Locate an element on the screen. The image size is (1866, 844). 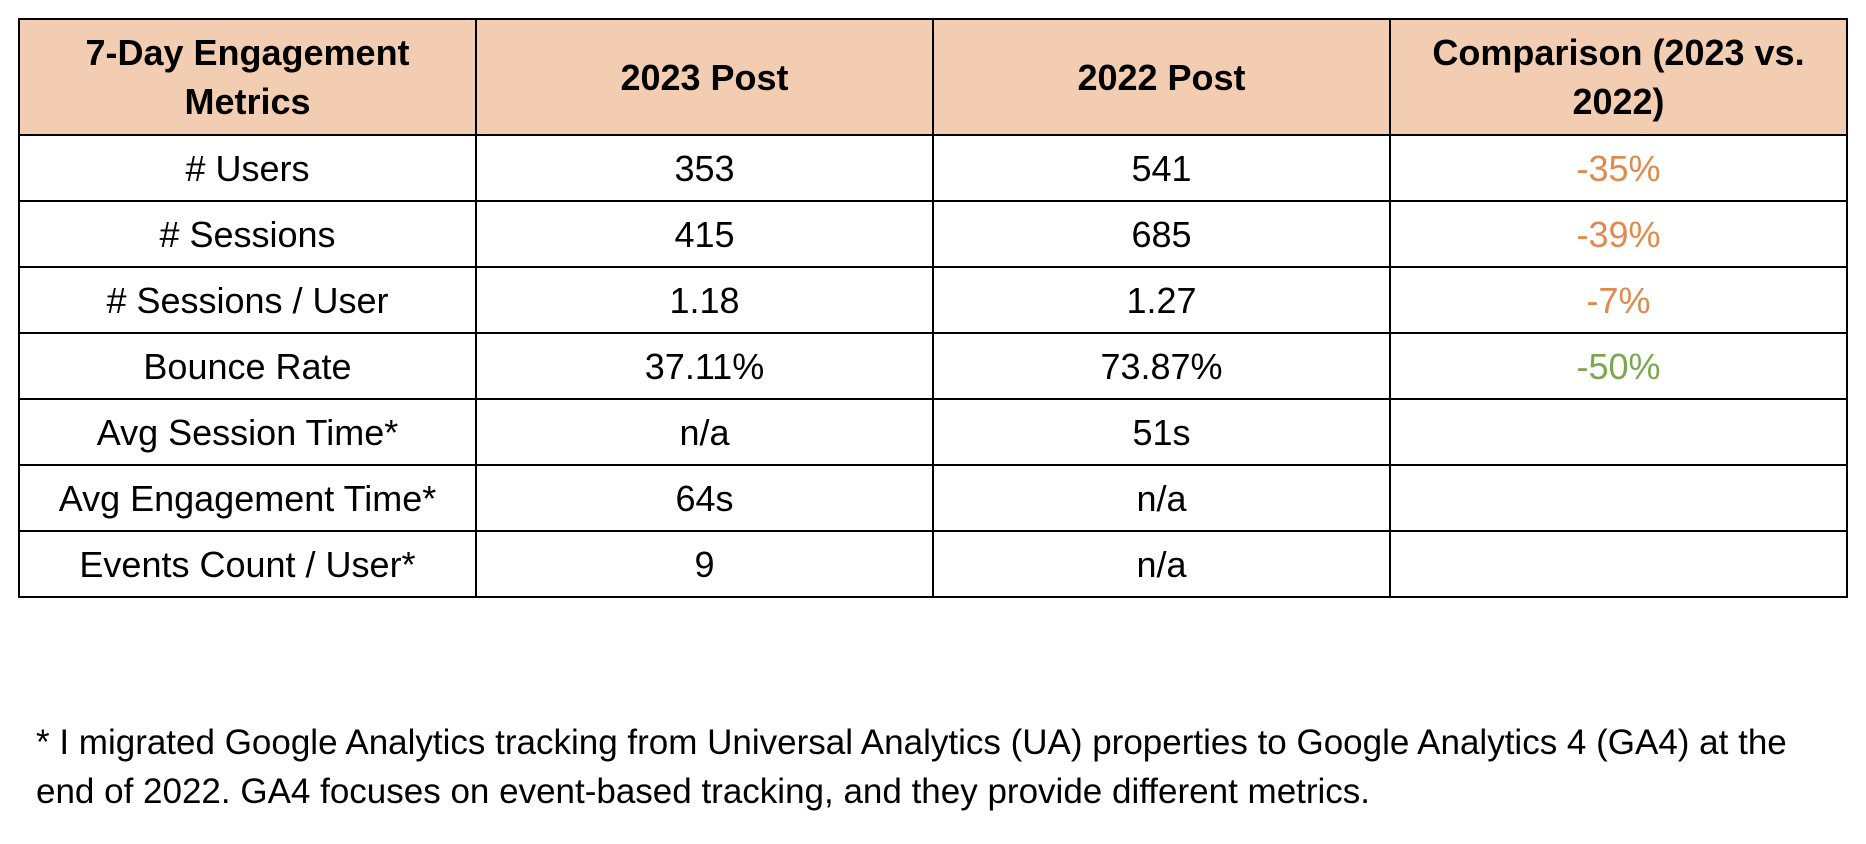
cell-metric: # Sessions is located at coordinates (247, 234).